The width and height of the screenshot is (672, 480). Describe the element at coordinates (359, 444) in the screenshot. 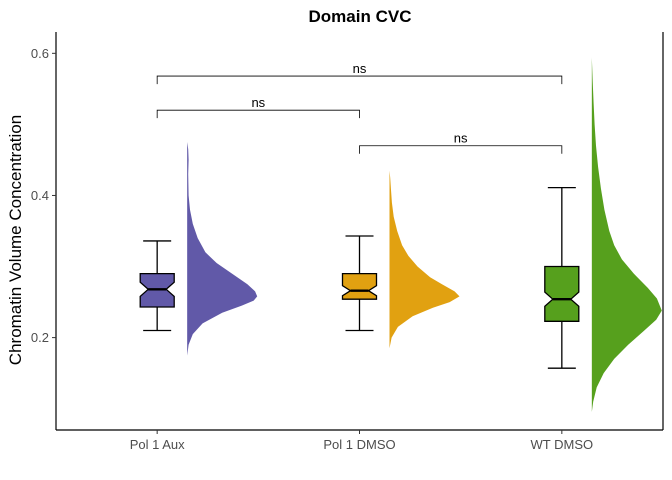

I see `x-tick-label: Pol 1 DMSO` at that location.